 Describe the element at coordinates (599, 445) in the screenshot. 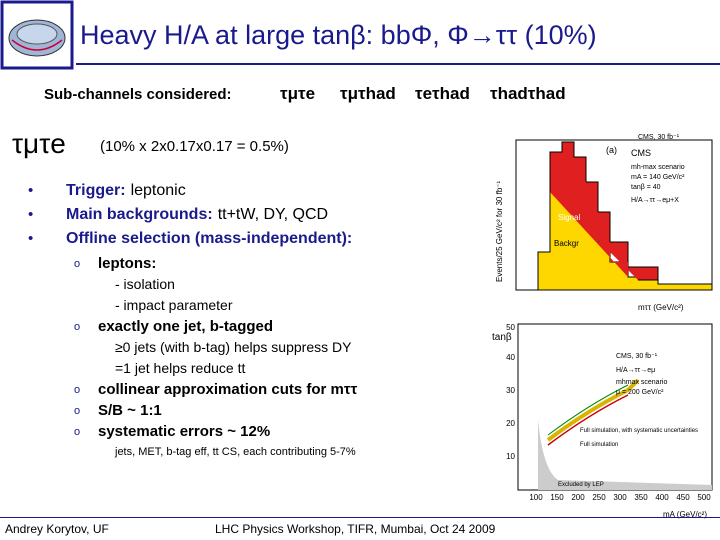

I see `legend-label: Full simulation` at that location.